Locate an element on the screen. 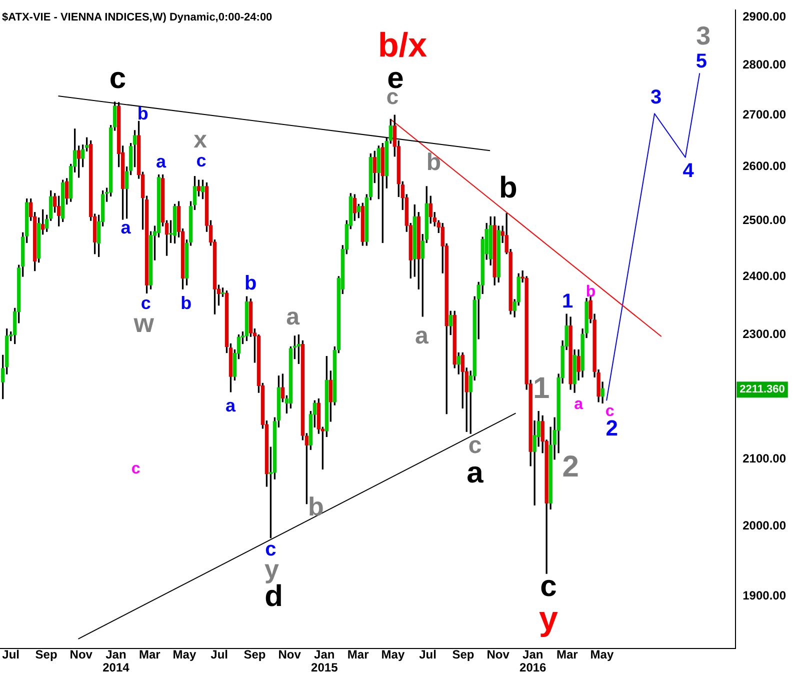 Image resolution: width=799 pixels, height=675 pixels. y-tick-label: 2000.00 is located at coordinates (764, 525).